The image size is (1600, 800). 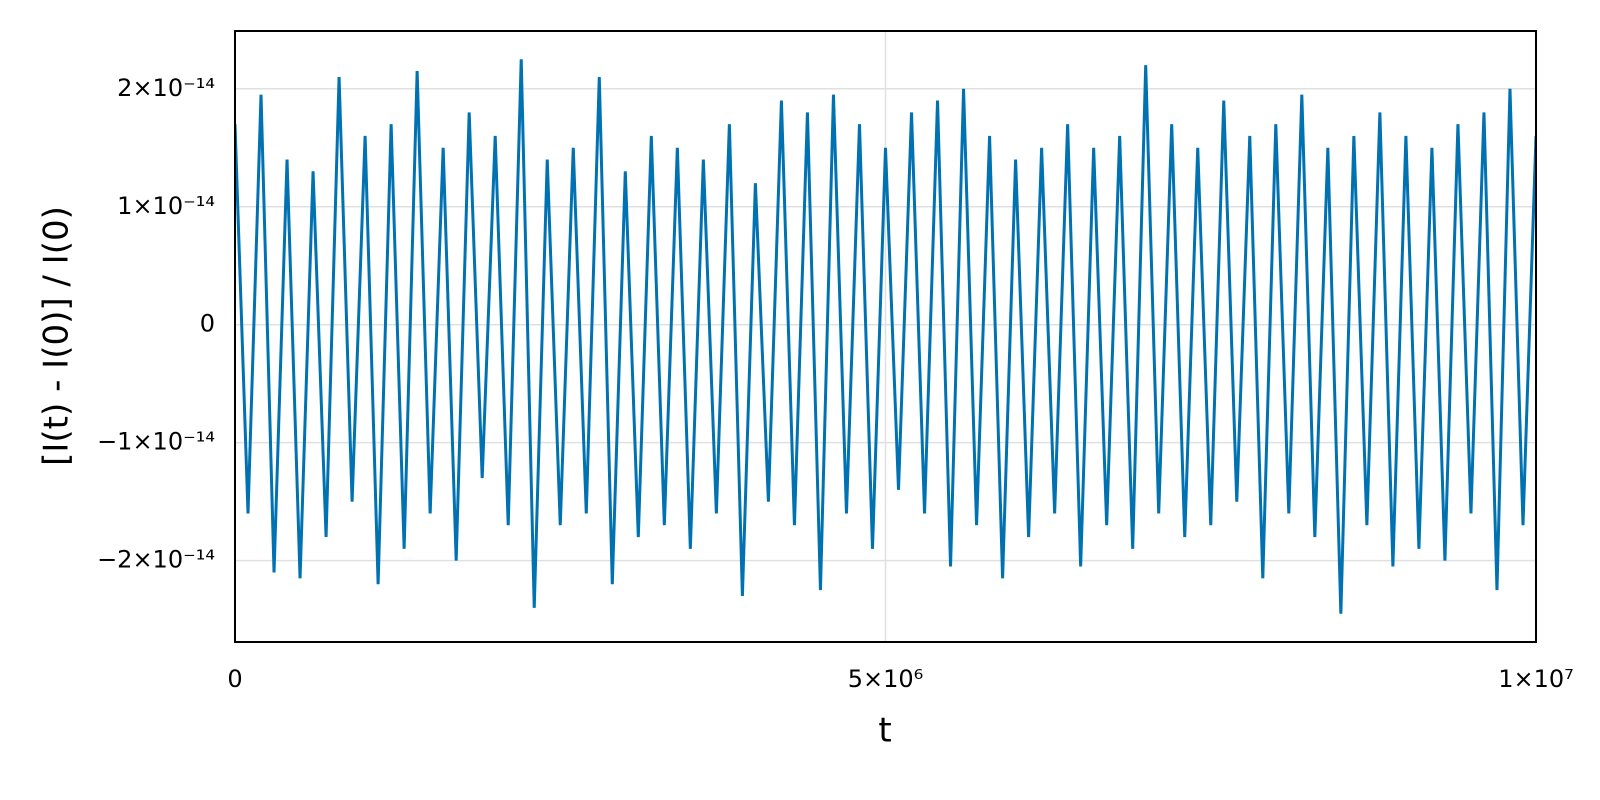 What do you see at coordinates (166, 206) in the screenshot?
I see `y-tick-label: 1×10⁻¹⁴` at bounding box center [166, 206].